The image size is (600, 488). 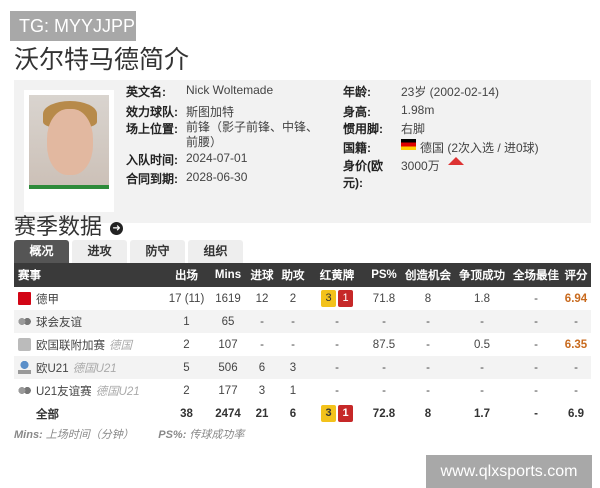 What do you see at coordinates (576, 298) in the screenshot?
I see `rating-cell: 6.94` at bounding box center [576, 298].